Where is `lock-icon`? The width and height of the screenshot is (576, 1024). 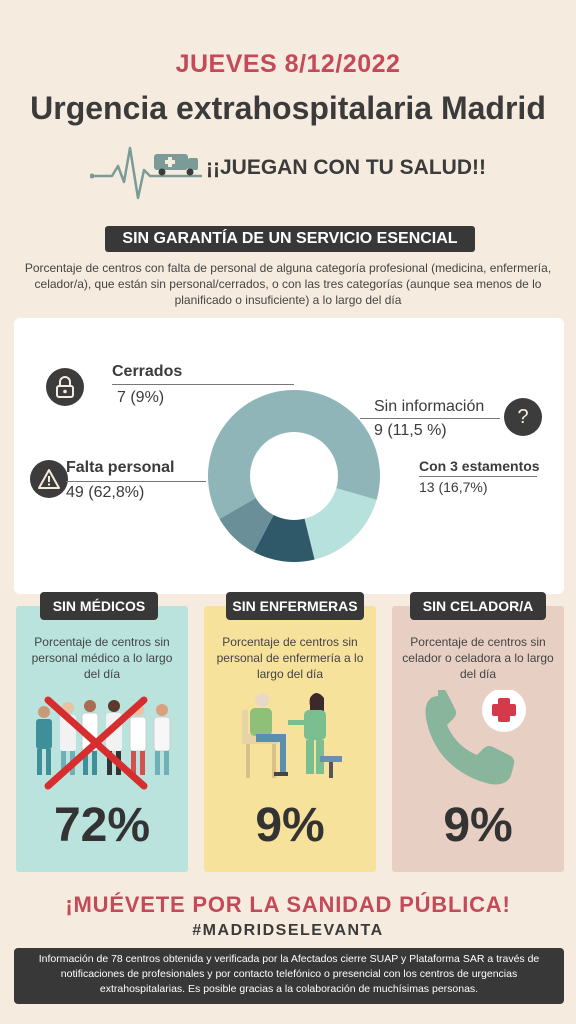 lock-icon is located at coordinates (65, 387).